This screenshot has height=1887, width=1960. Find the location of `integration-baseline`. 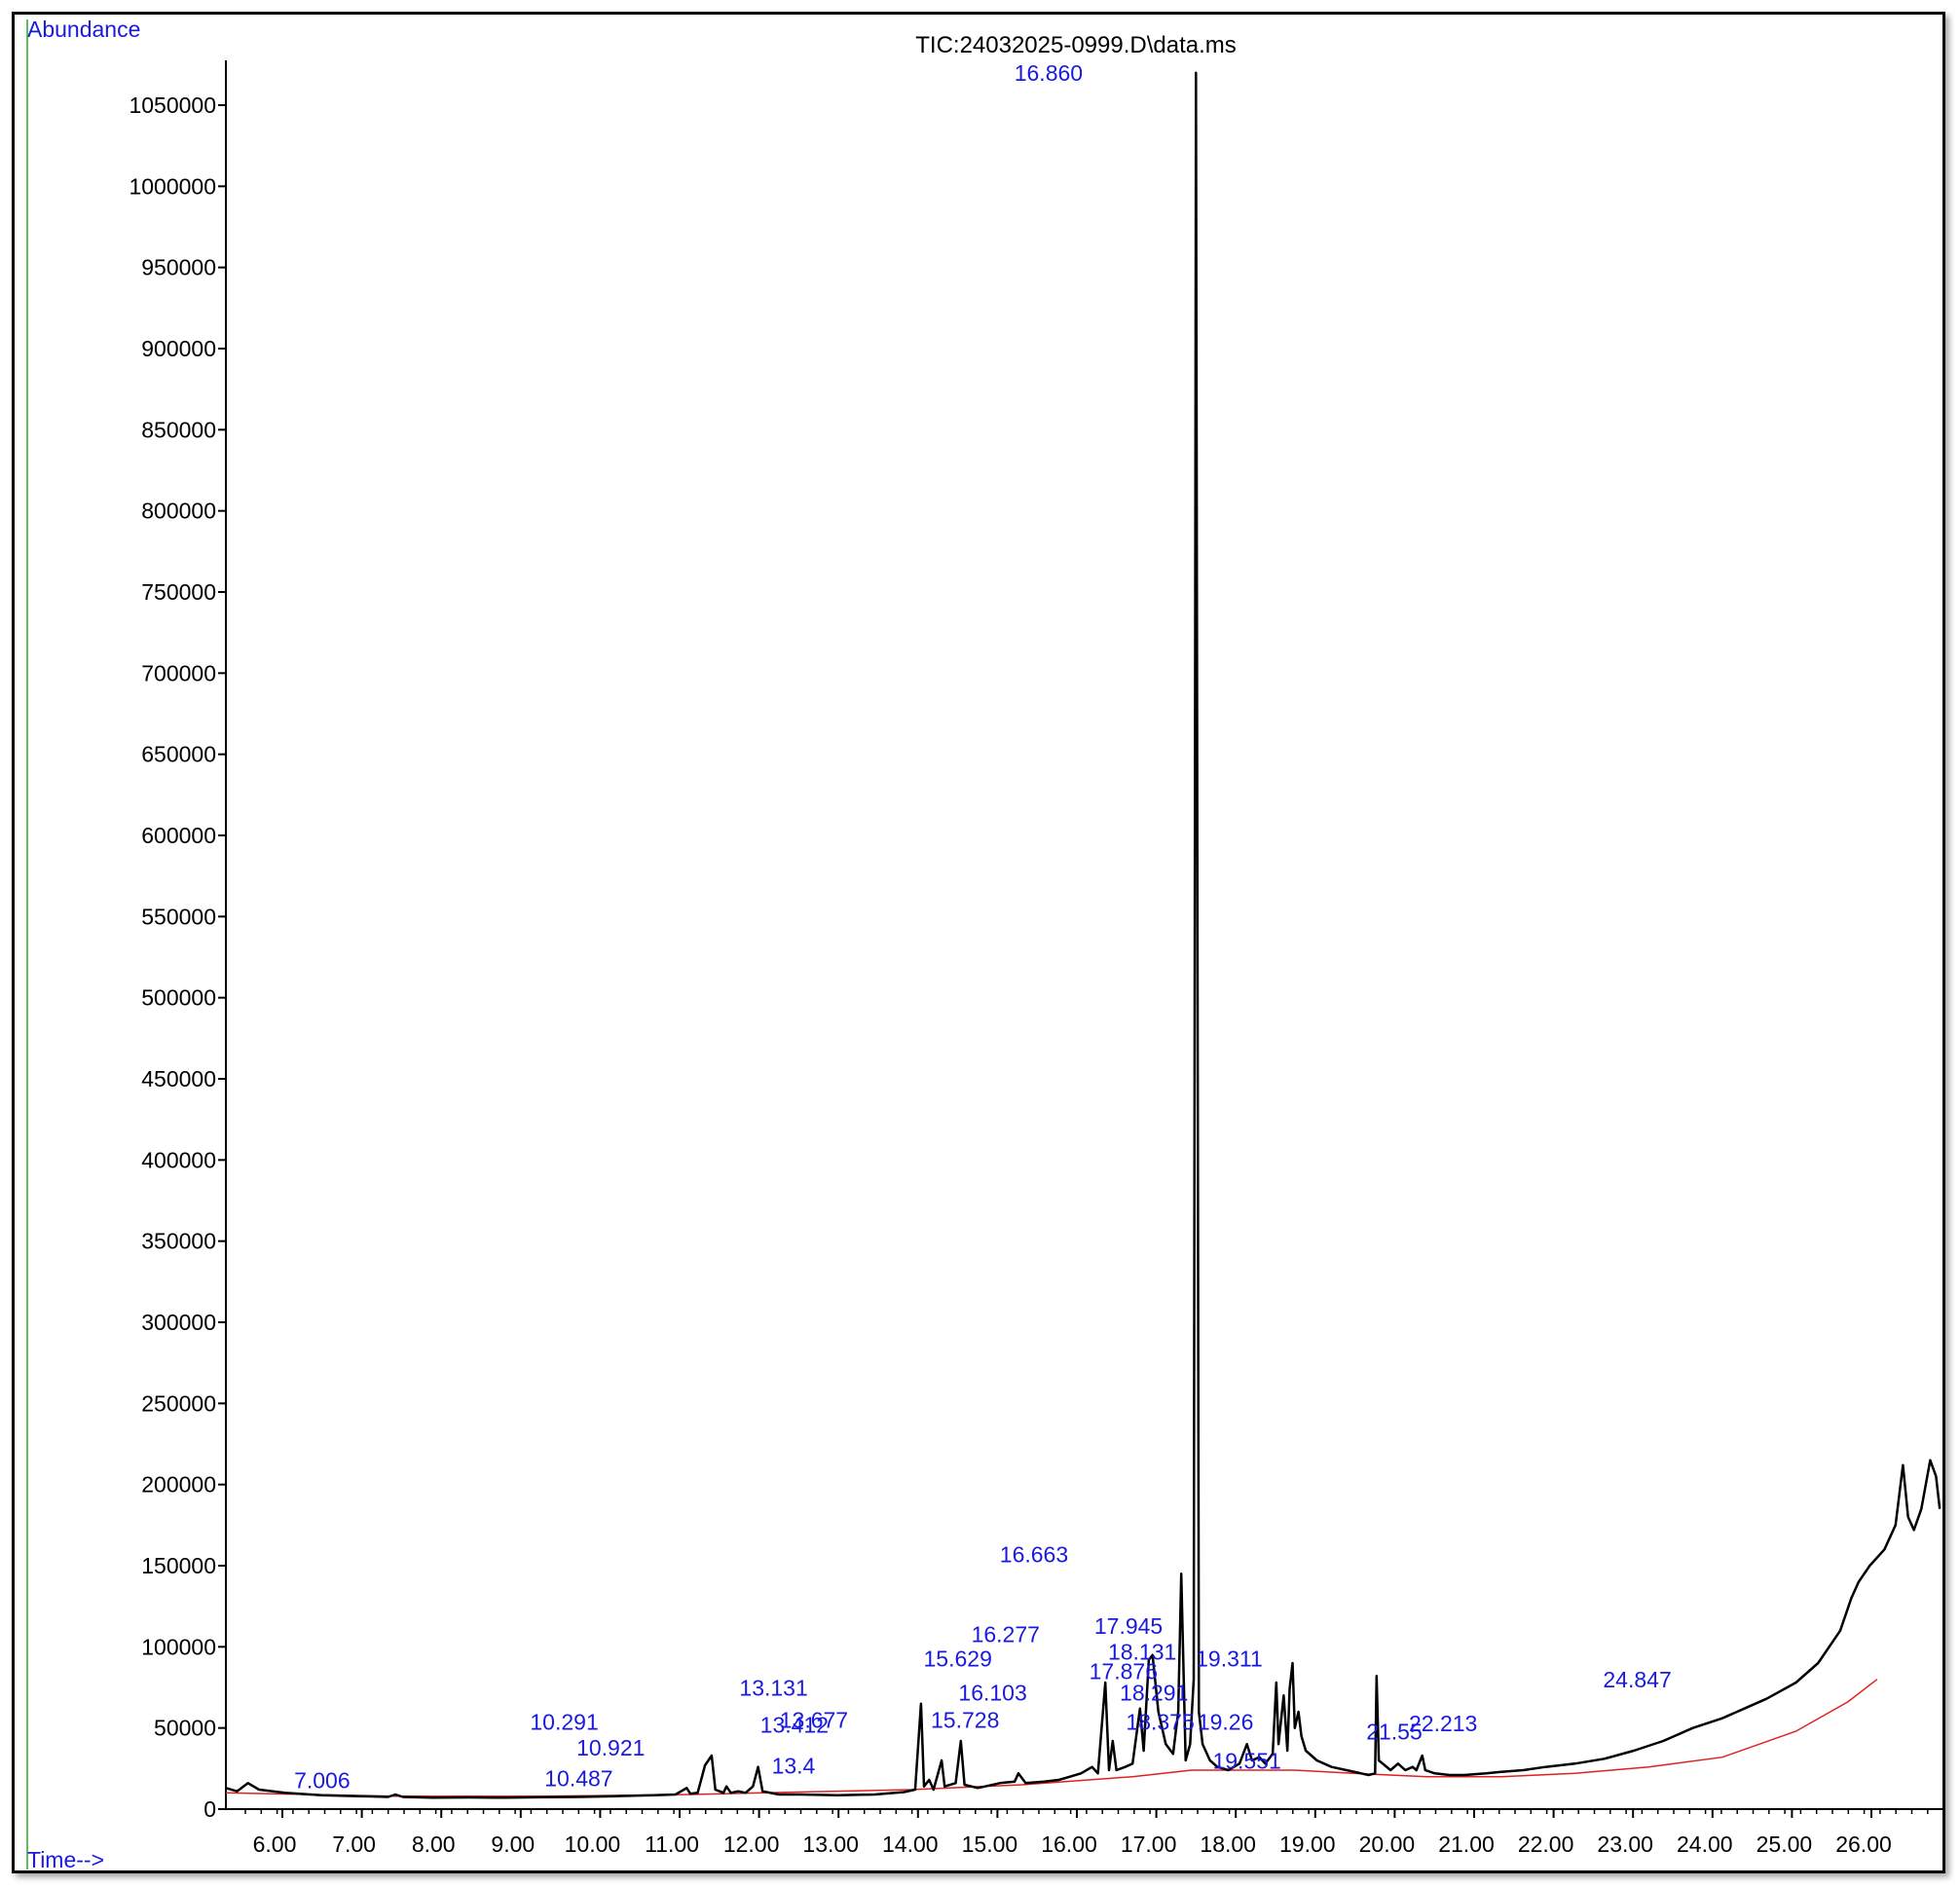

integration-baseline is located at coordinates (1051, 1738).